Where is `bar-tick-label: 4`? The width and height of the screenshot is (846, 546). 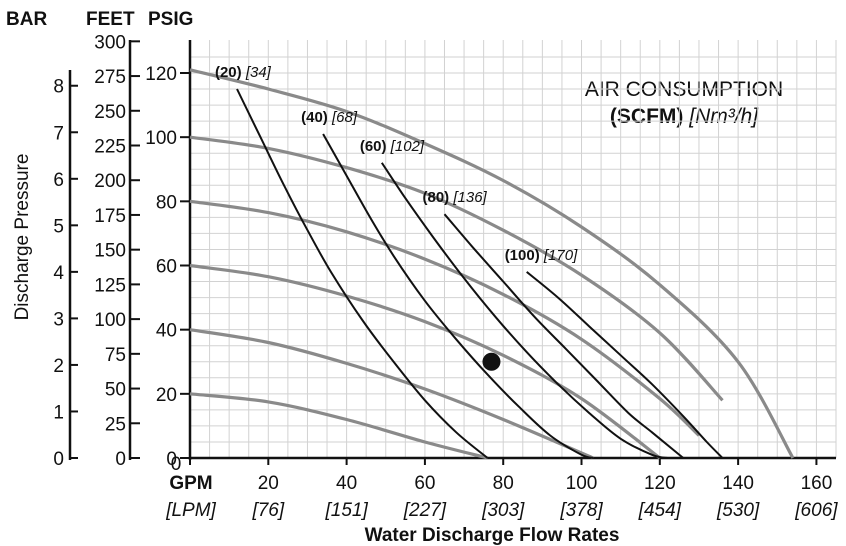
bar-tick-label: 4 is located at coordinates (58, 273).